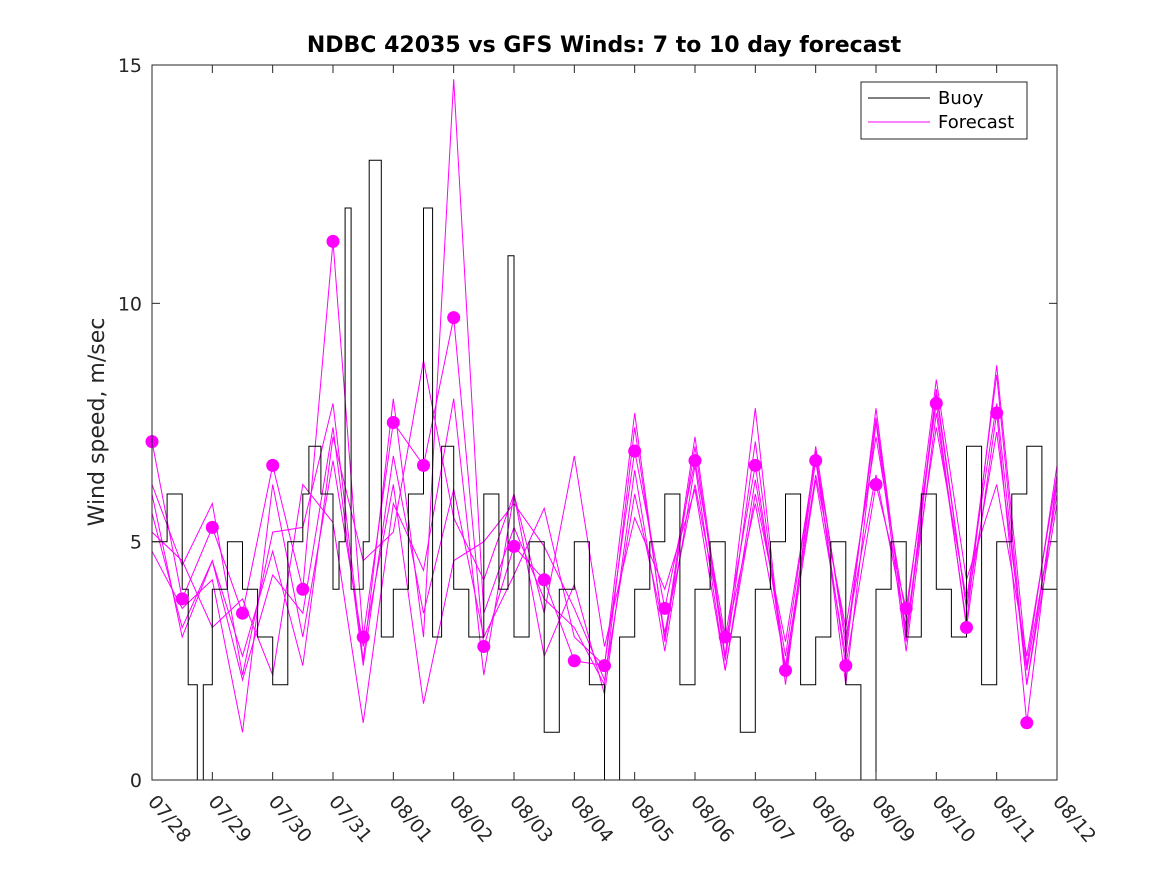  What do you see at coordinates (136, 543) in the screenshot?
I see `y-tick-label-5: 5` at bounding box center [136, 543].